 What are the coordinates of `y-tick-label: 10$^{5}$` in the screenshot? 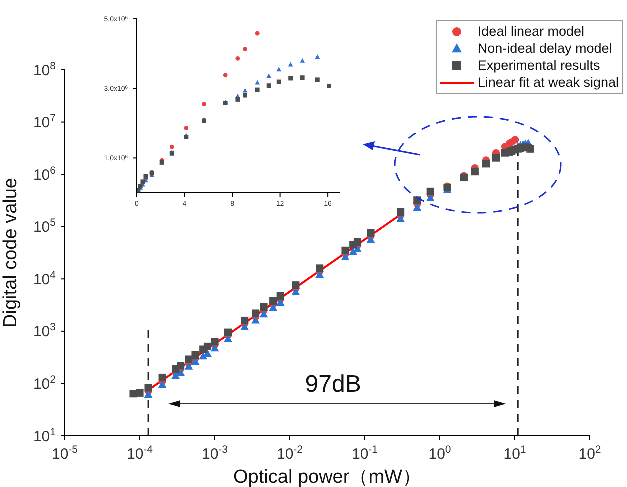 It's located at (44, 226).